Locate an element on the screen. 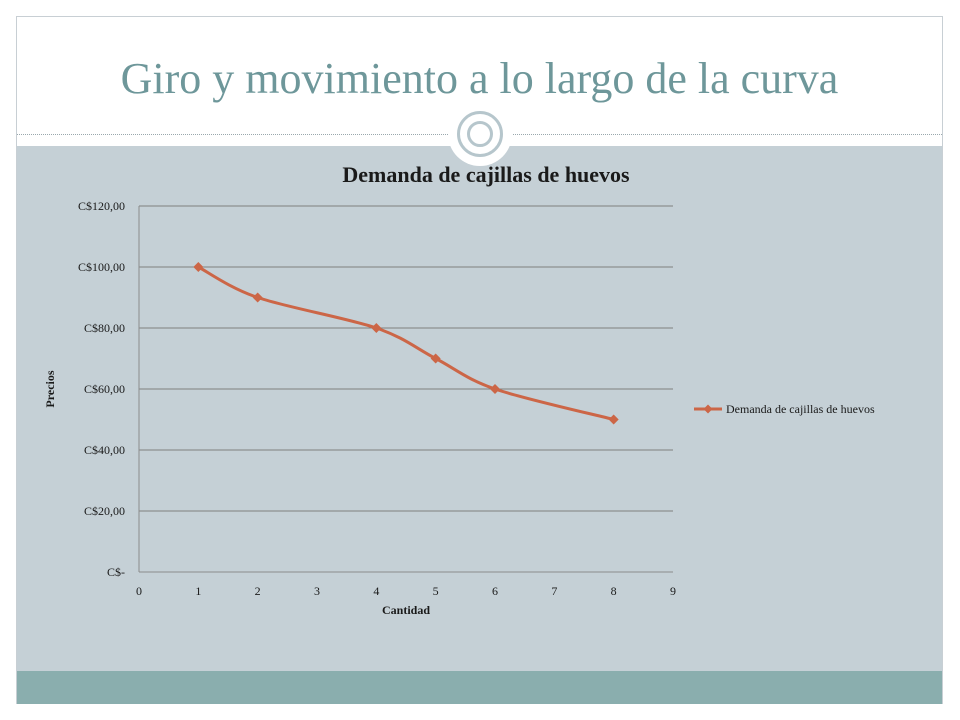 The height and width of the screenshot is (720, 960). y-tick-label: C$- is located at coordinates (116, 572).